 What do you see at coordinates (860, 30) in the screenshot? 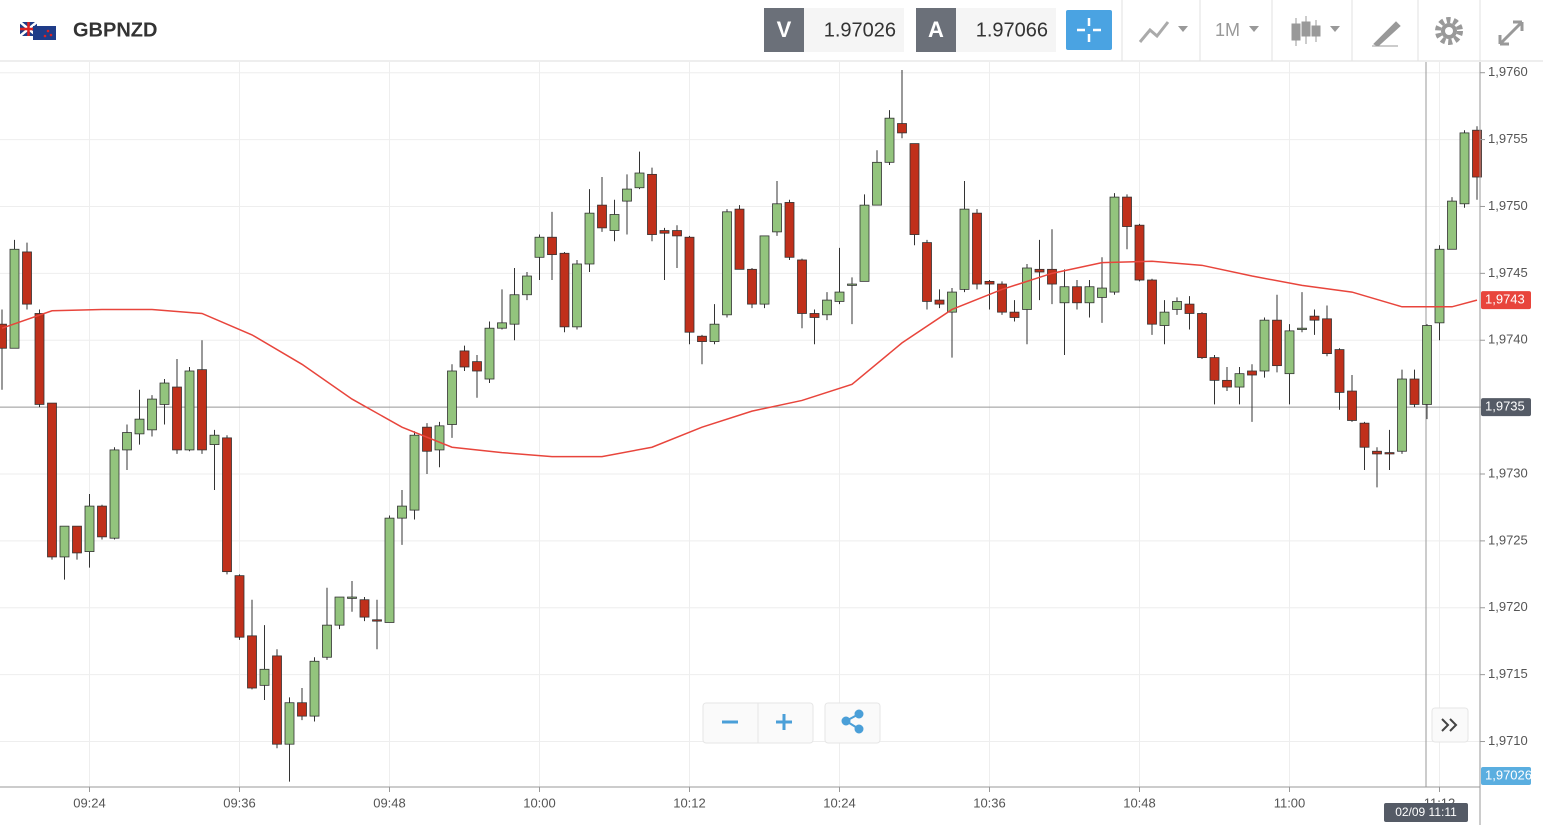
I see `bid-price: 1.97026` at bounding box center [860, 30].